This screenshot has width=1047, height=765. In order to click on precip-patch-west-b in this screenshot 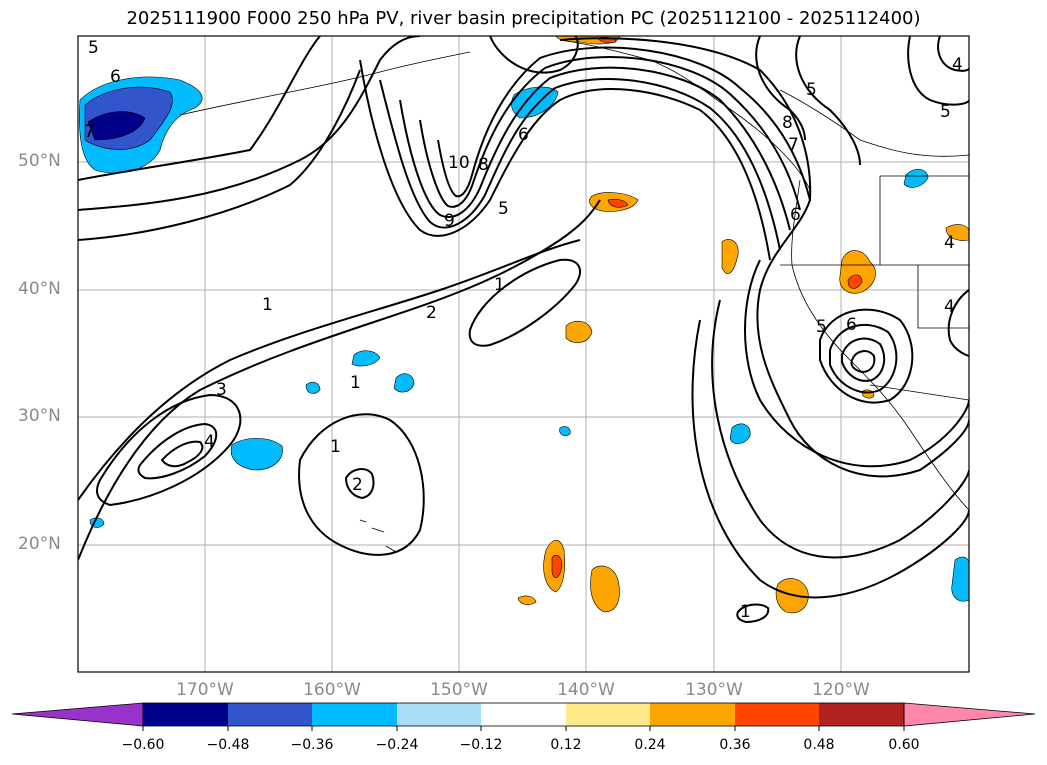, I will do `click(366, 358)`.